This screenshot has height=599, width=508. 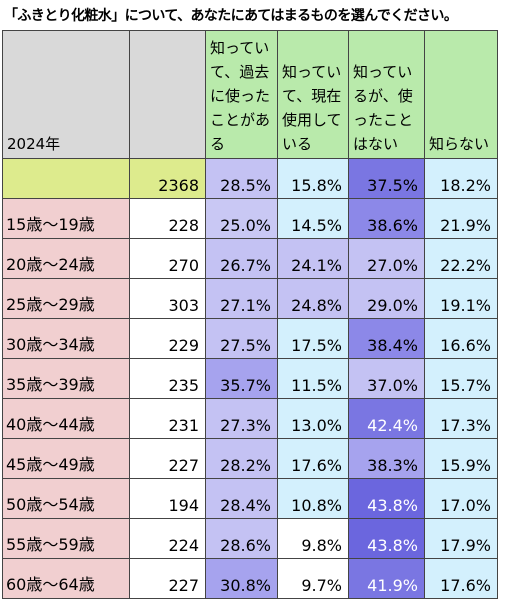 I want to click on percentage-cell: 9.7%, so click(x=313, y=578).